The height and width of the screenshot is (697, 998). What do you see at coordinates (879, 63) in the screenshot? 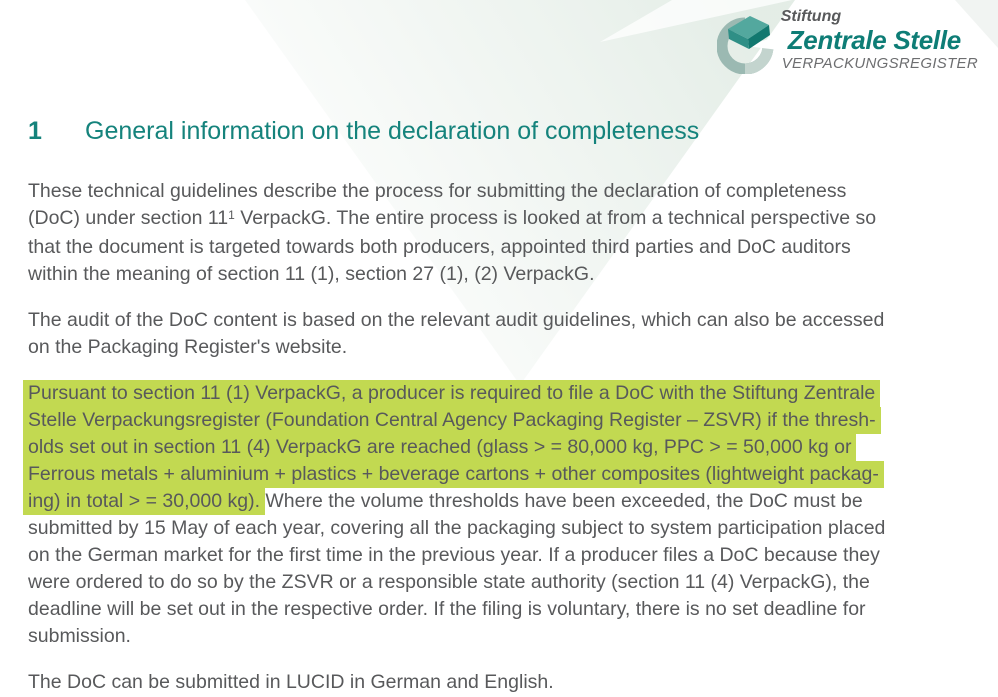
I see `logo-text-verpackungsregister: VERPACKUNGSREGISTER` at bounding box center [879, 63].